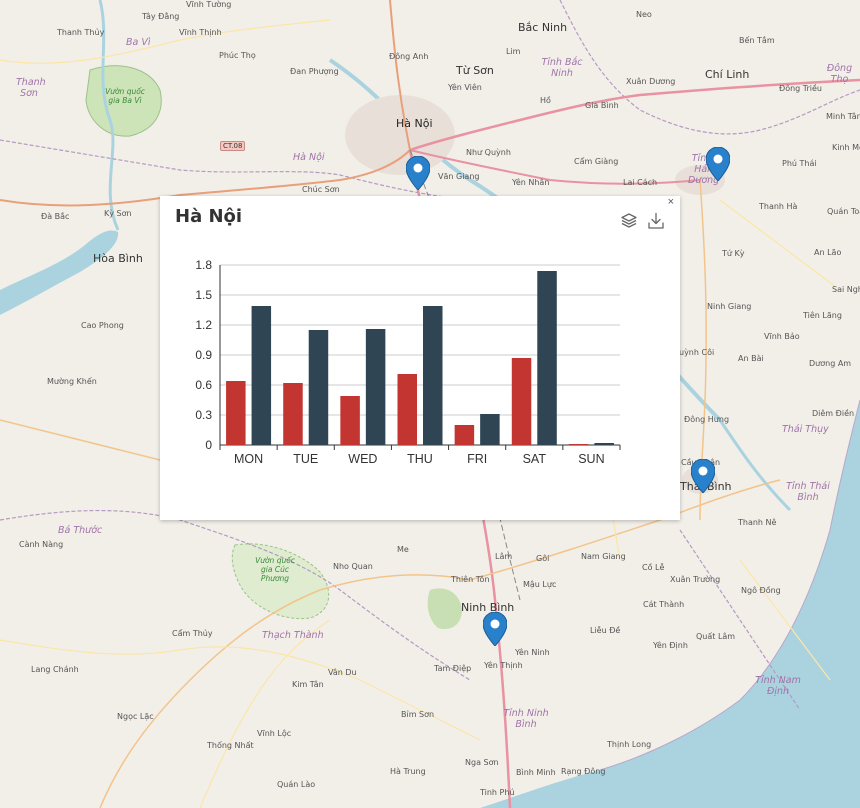  What do you see at coordinates (778, 206) in the screenshot?
I see `map-label: Thanh Hà` at bounding box center [778, 206].